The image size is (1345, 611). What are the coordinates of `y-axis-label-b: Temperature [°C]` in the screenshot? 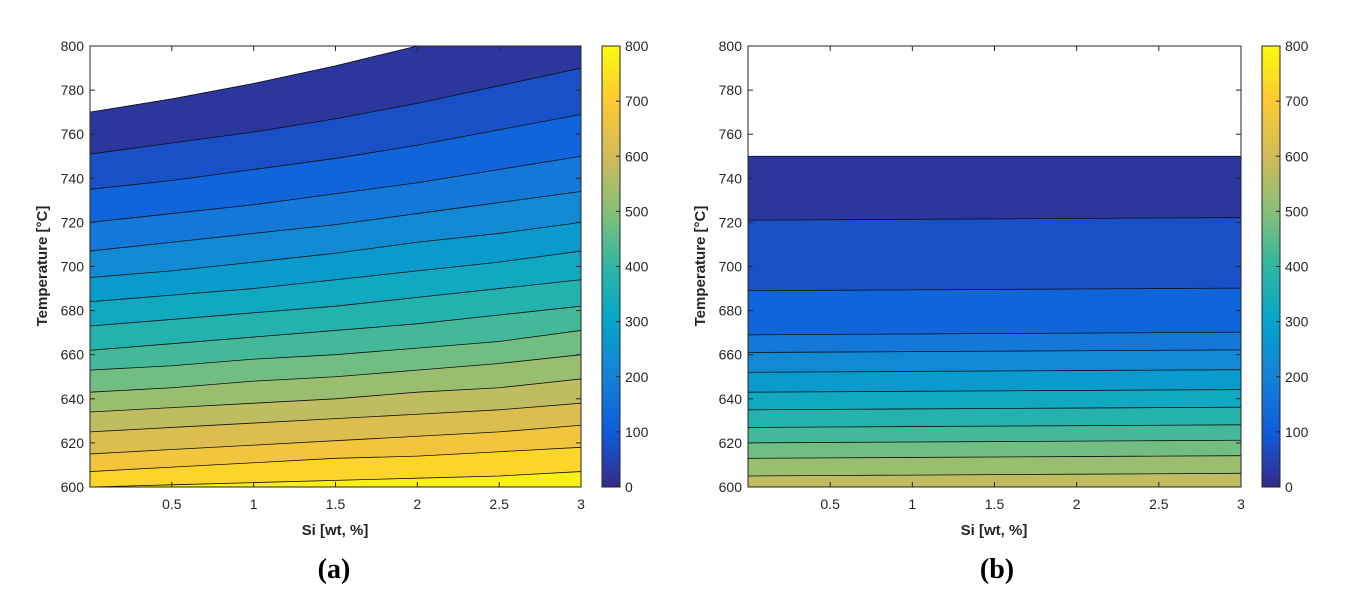 It's located at (700, 266).